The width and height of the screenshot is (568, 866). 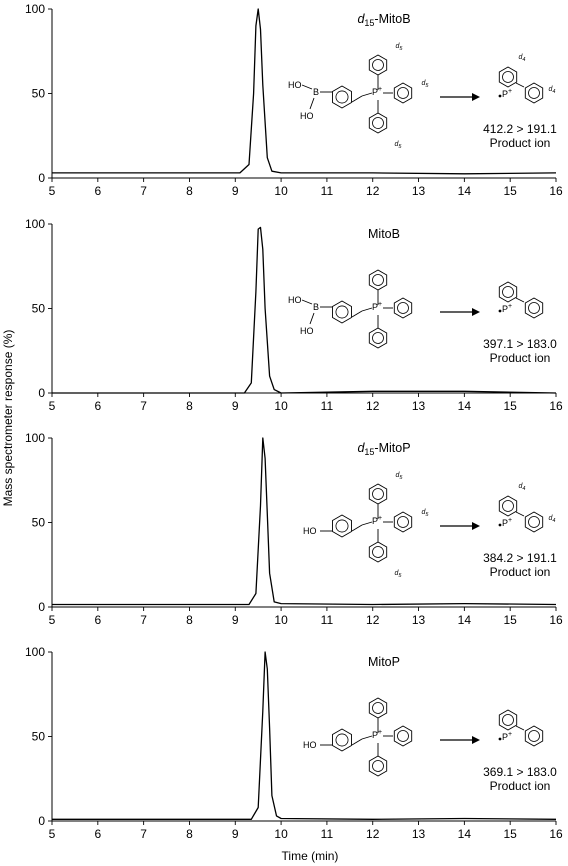 What do you see at coordinates (384, 662) in the screenshot?
I see `compound-name: MitoP` at bounding box center [384, 662].